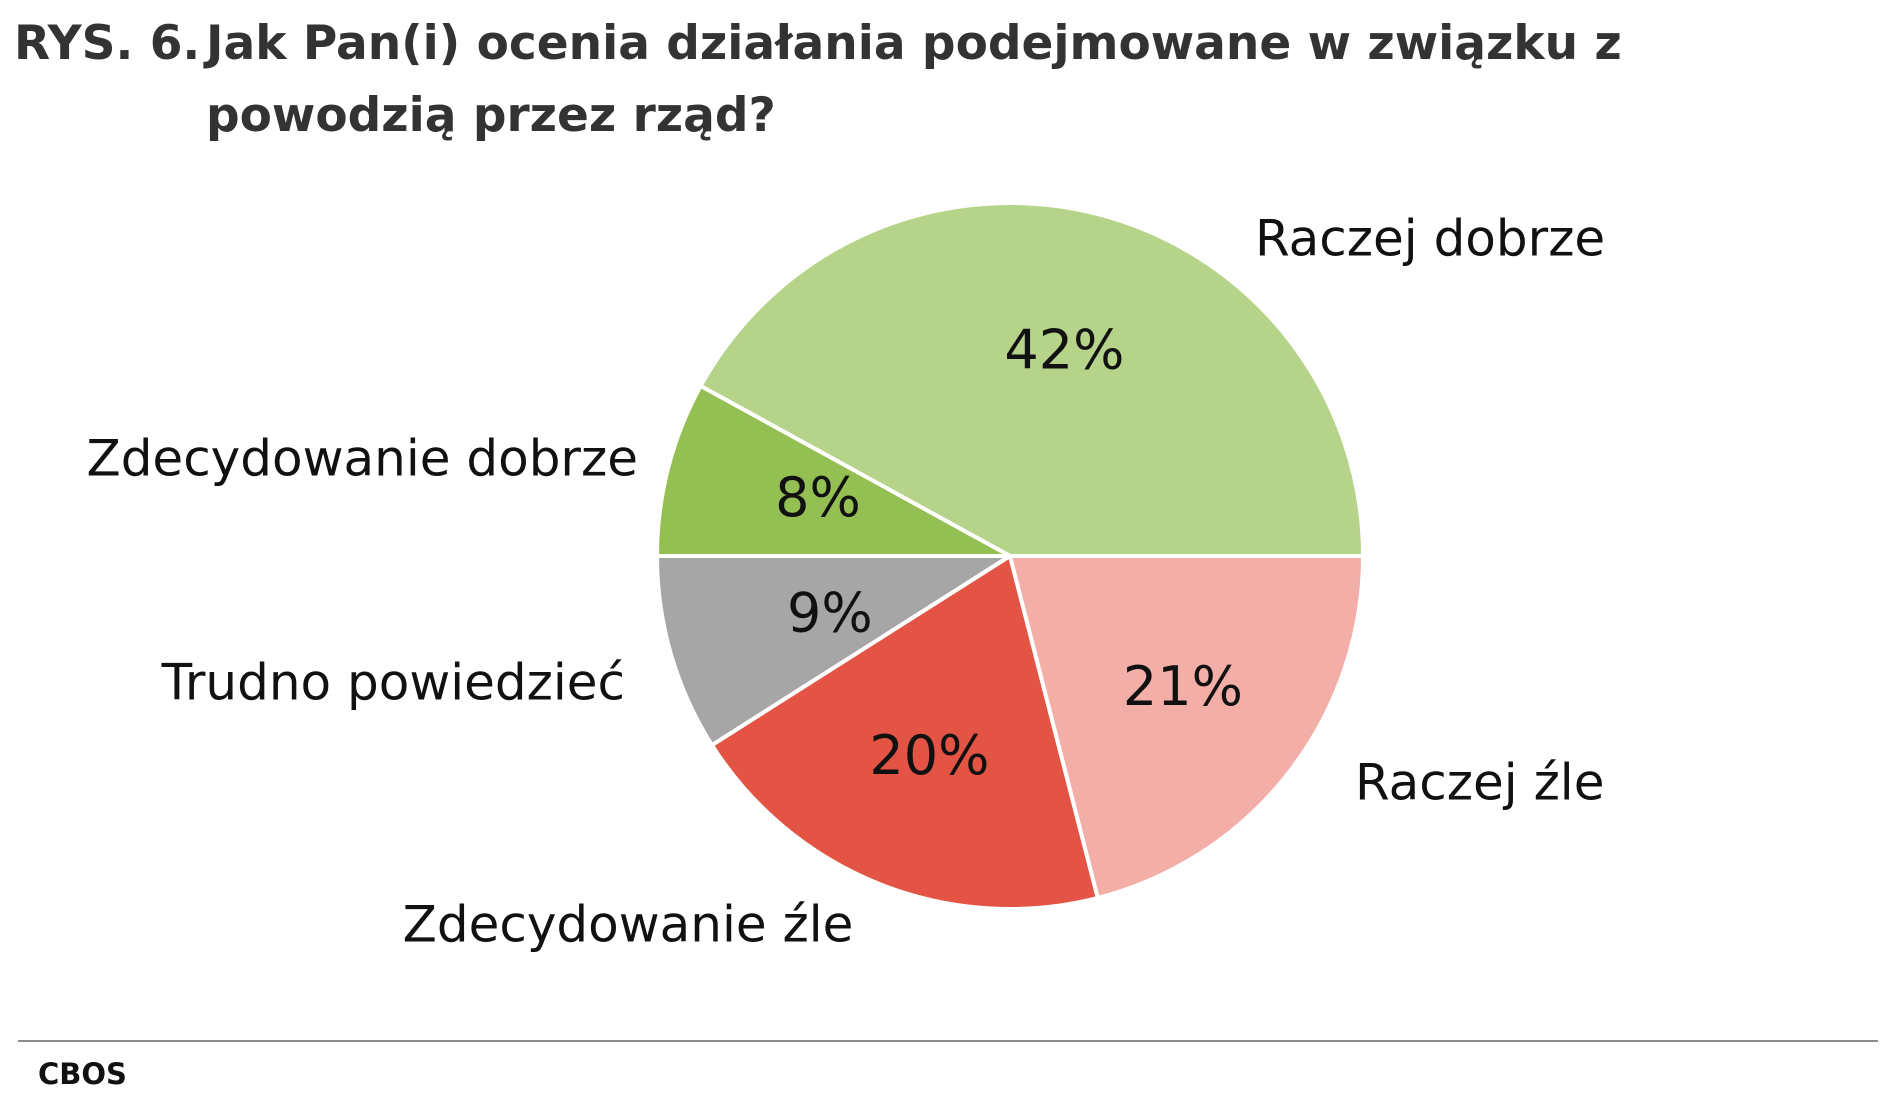  What do you see at coordinates (1183, 686) in the screenshot?
I see `slice-value-label: 21%` at bounding box center [1183, 686].